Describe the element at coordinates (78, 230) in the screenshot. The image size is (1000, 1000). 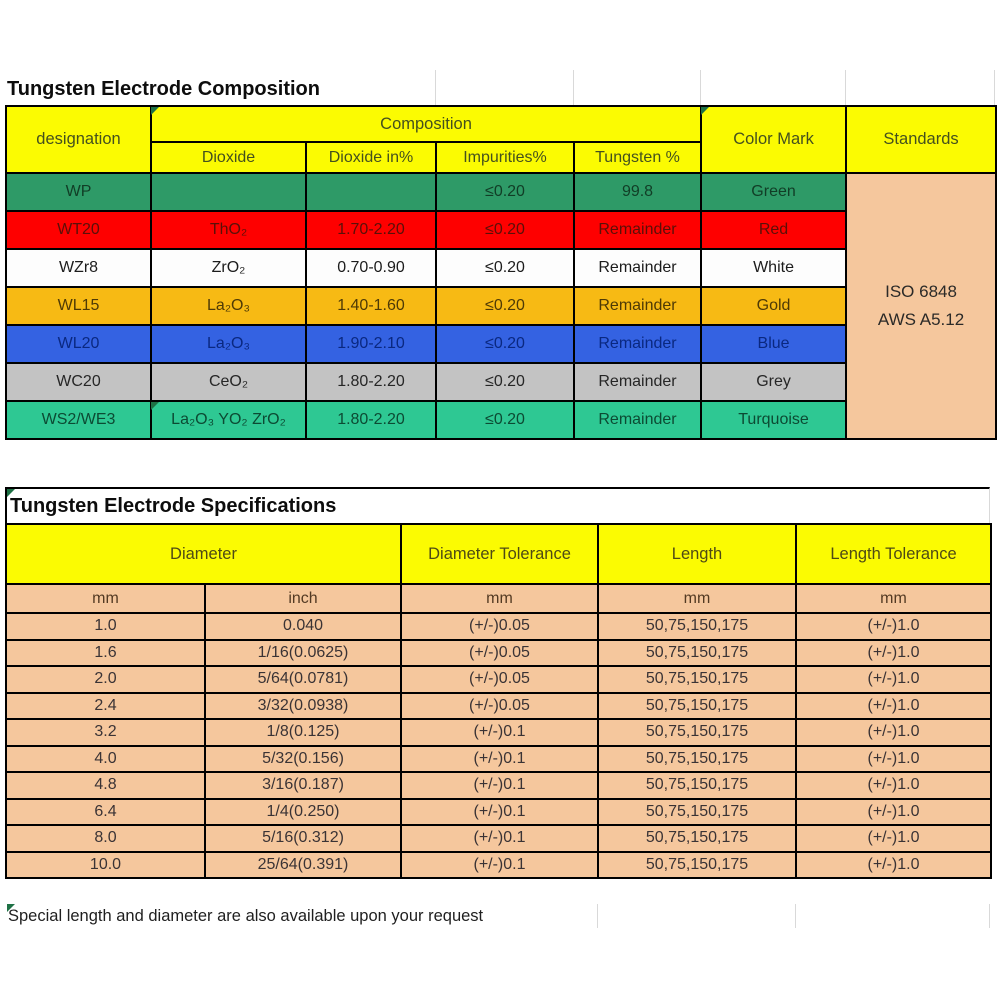
I see `cell-designation: WT20` at that location.